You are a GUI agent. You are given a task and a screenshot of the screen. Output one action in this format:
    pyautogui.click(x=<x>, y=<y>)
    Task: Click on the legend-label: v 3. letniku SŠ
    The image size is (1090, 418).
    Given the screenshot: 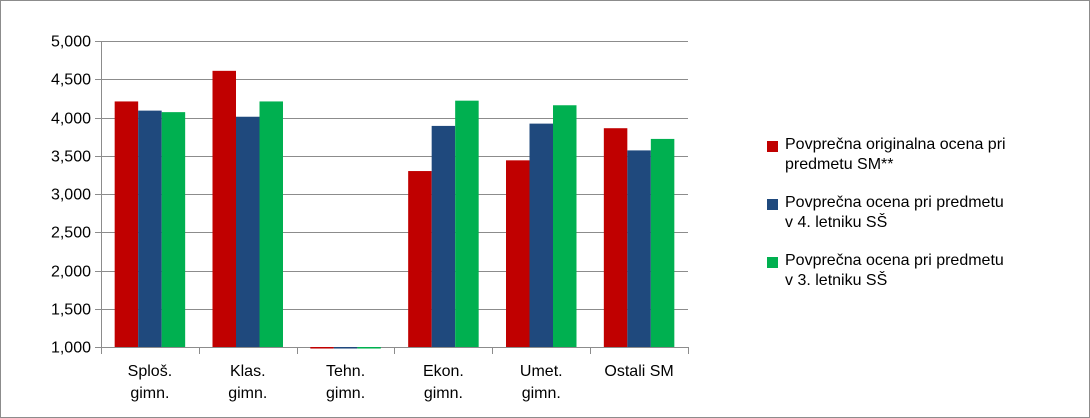 What is the action you would take?
    pyautogui.click(x=836, y=280)
    